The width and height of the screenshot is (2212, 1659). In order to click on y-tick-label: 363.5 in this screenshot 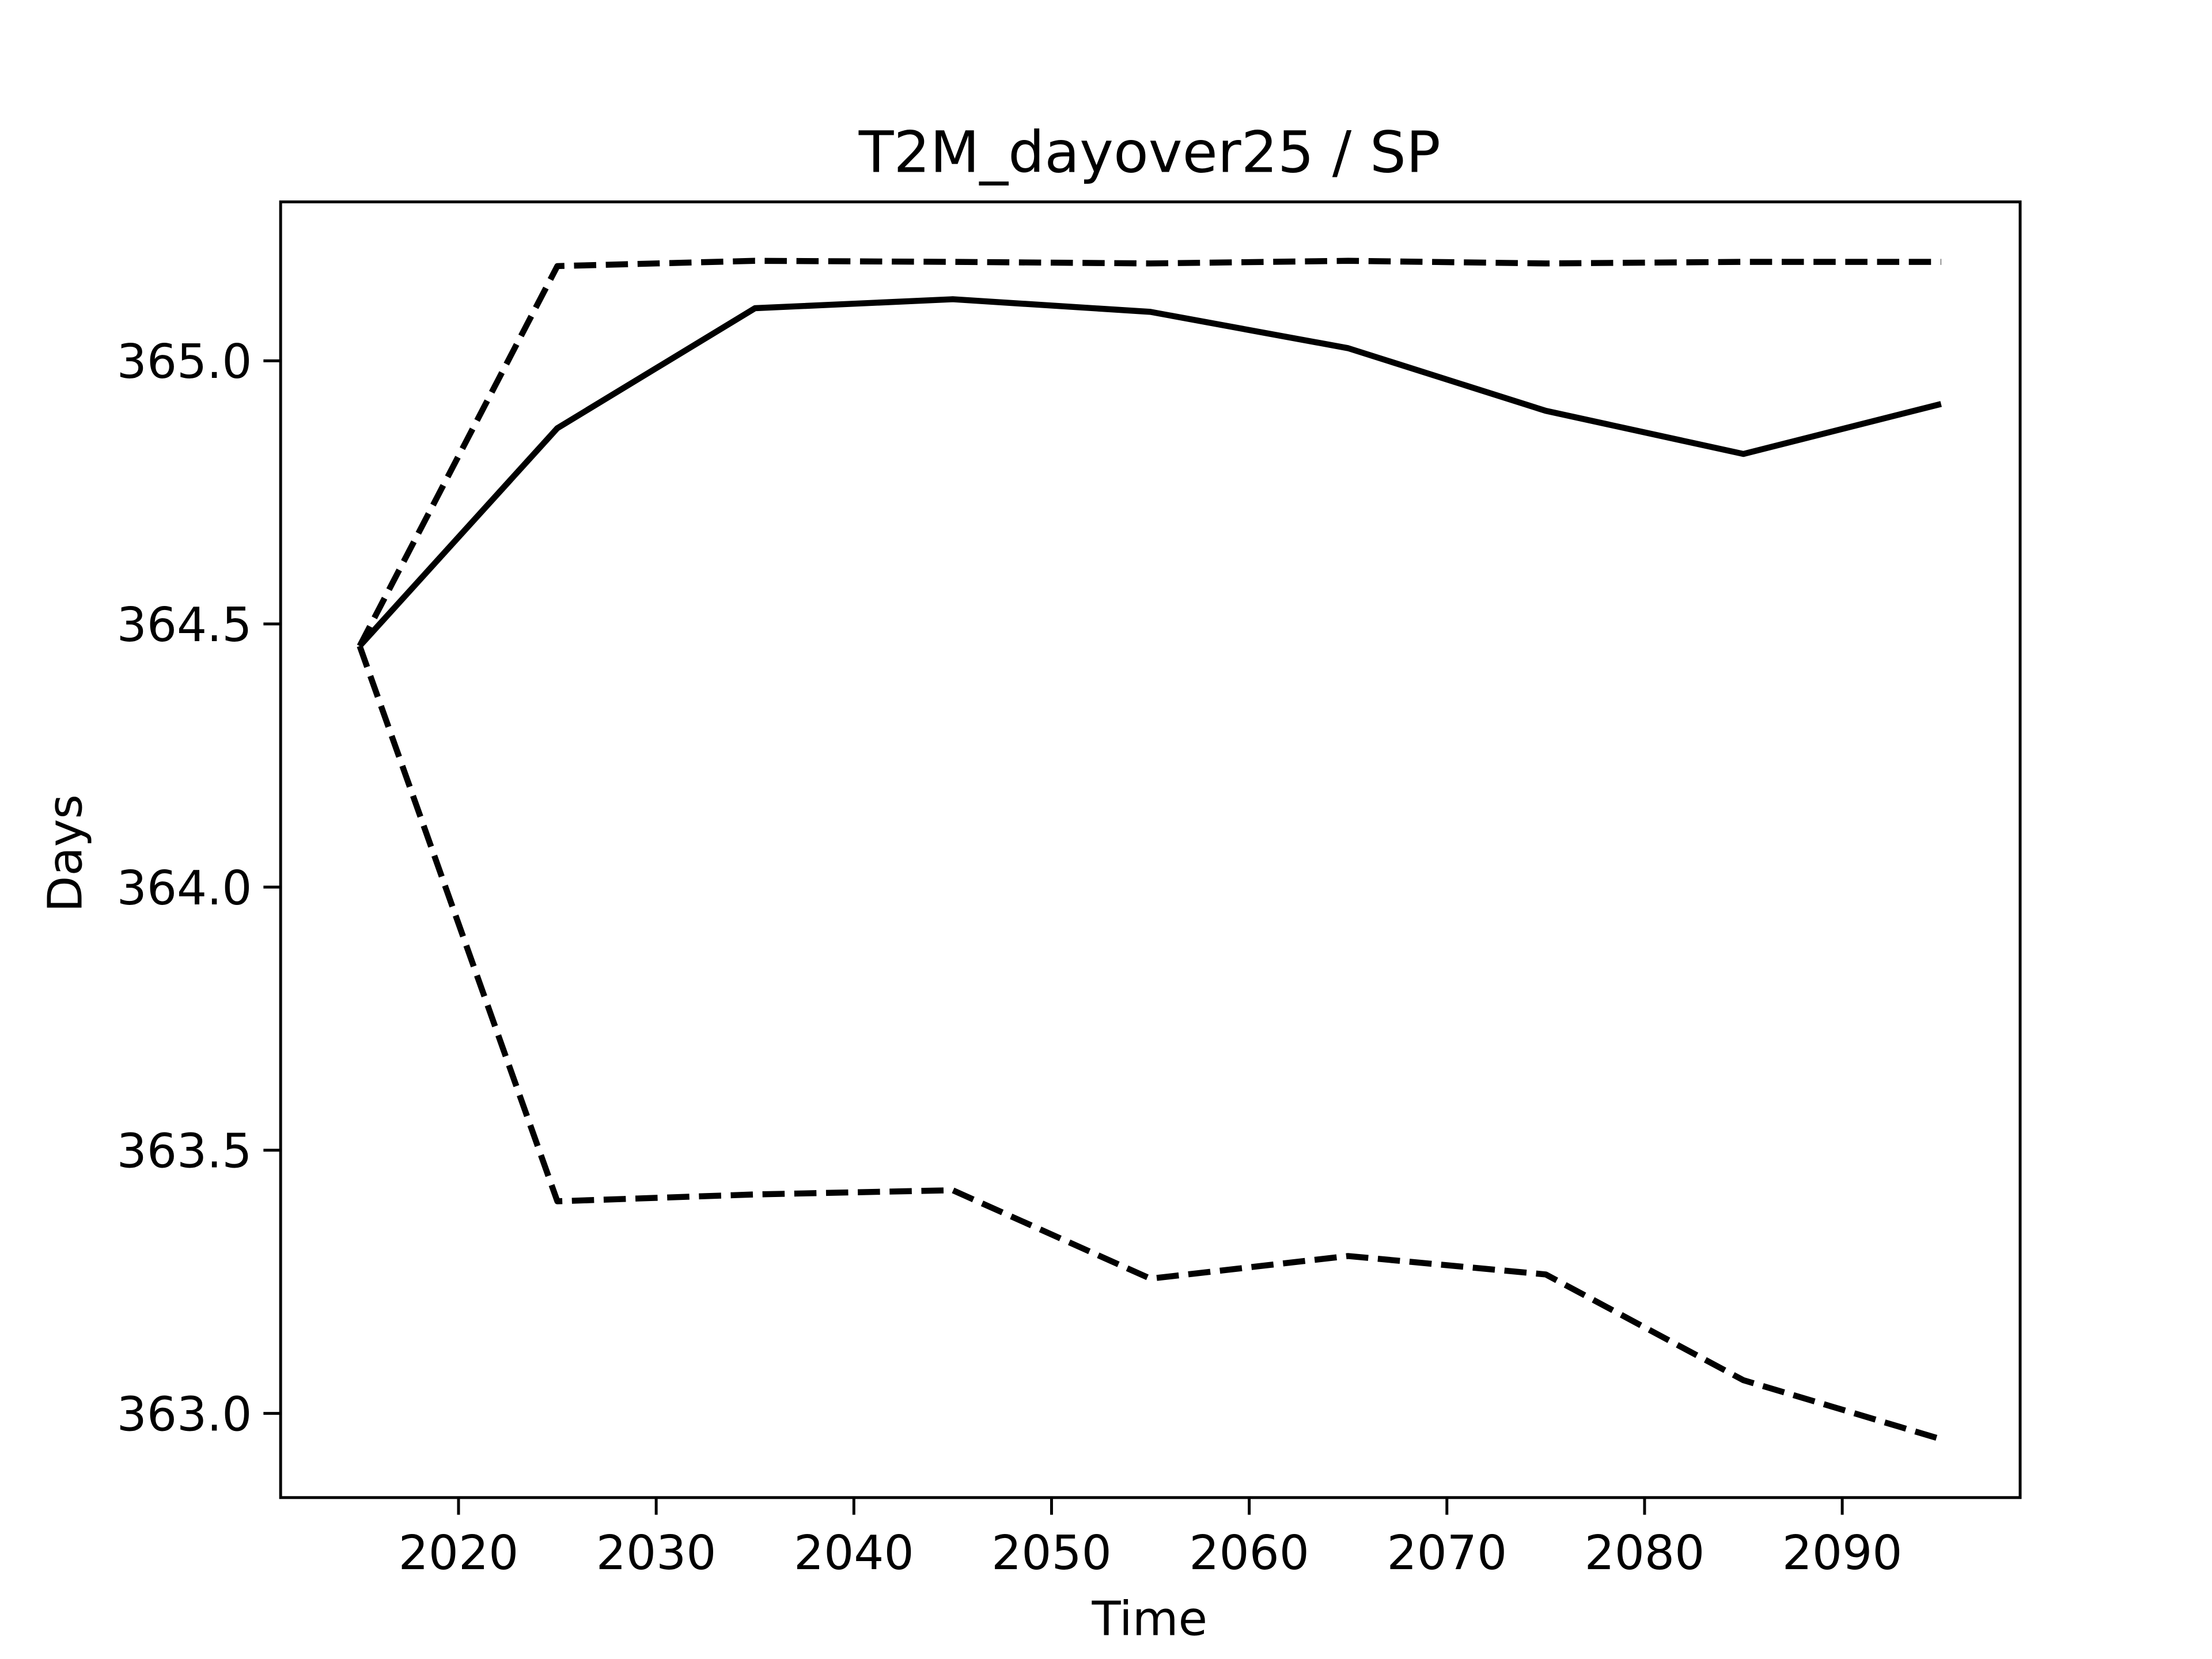, I will do `click(184, 1151)`.